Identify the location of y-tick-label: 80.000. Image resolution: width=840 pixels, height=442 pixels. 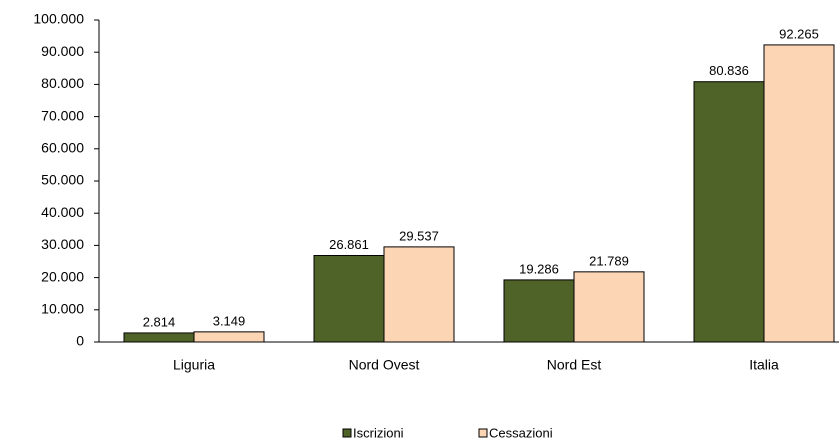
(62, 83).